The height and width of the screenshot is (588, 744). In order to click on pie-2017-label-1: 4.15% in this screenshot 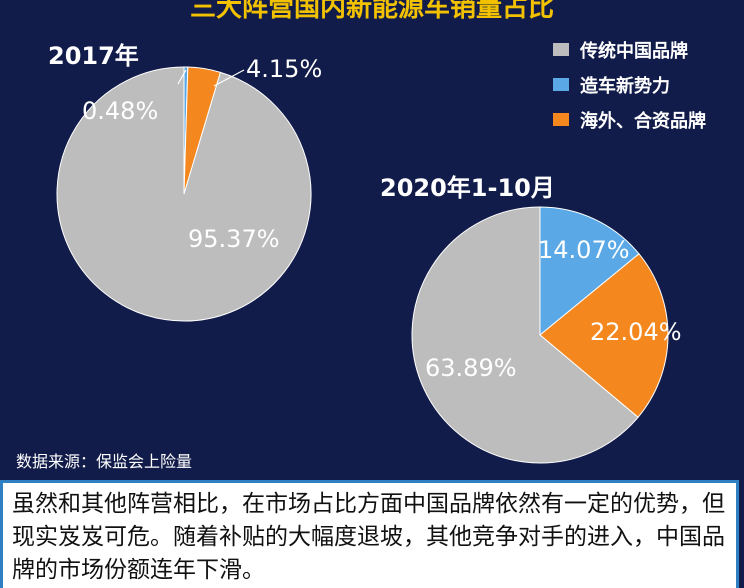, I will do `click(284, 69)`.